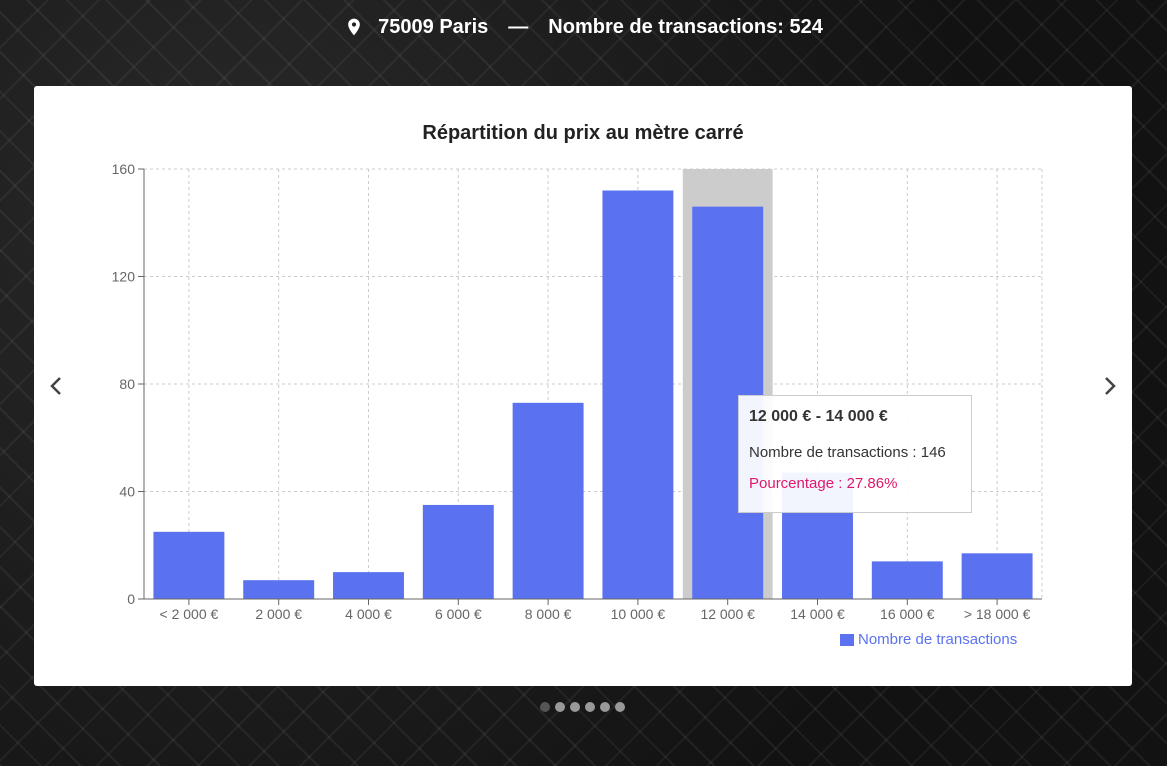 The width and height of the screenshot is (1167, 766). Describe the element at coordinates (938, 639) in the screenshot. I see `legend-label: Nombre de transactions` at that location.